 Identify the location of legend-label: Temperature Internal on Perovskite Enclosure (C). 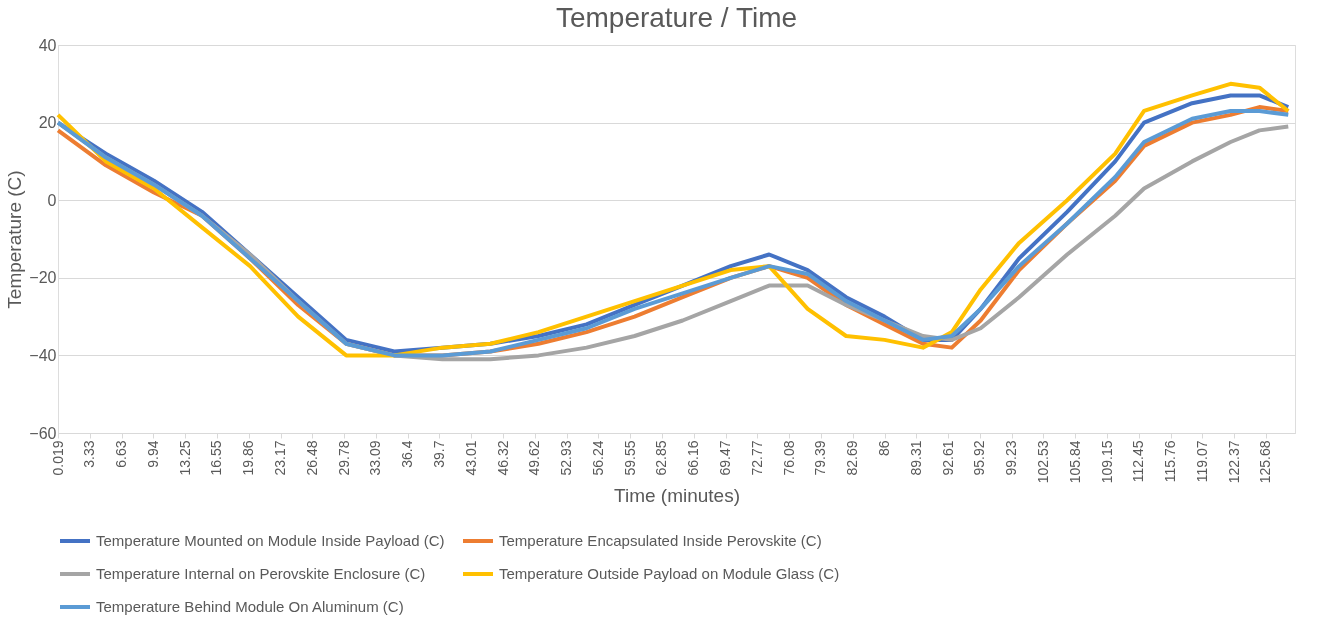
(261, 573).